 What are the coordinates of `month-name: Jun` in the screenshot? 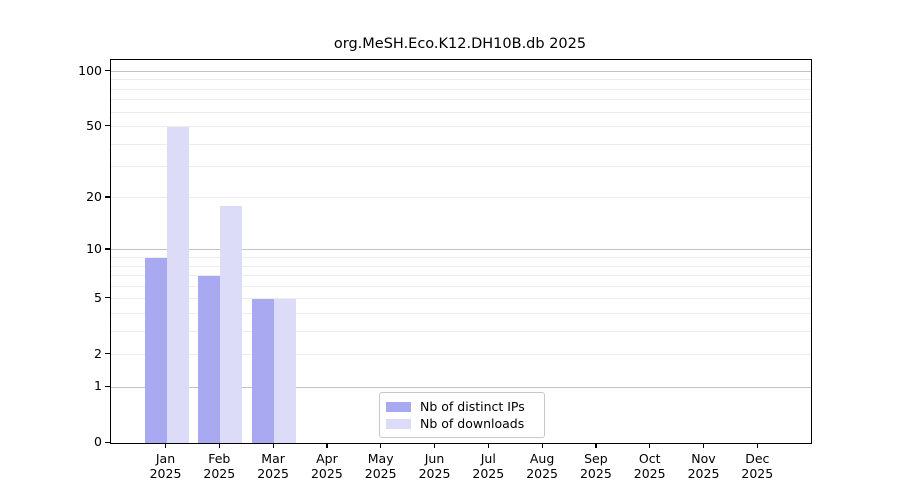 It's located at (434, 458).